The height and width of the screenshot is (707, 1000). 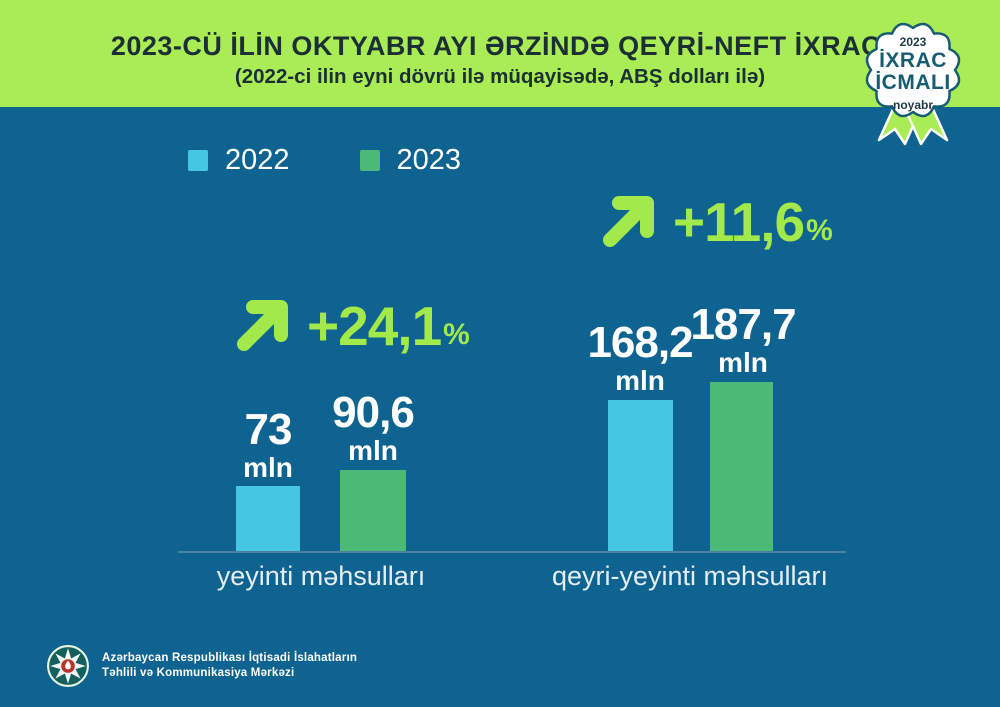 I want to click on growth-value-food: +24,1, so click(x=374, y=325).